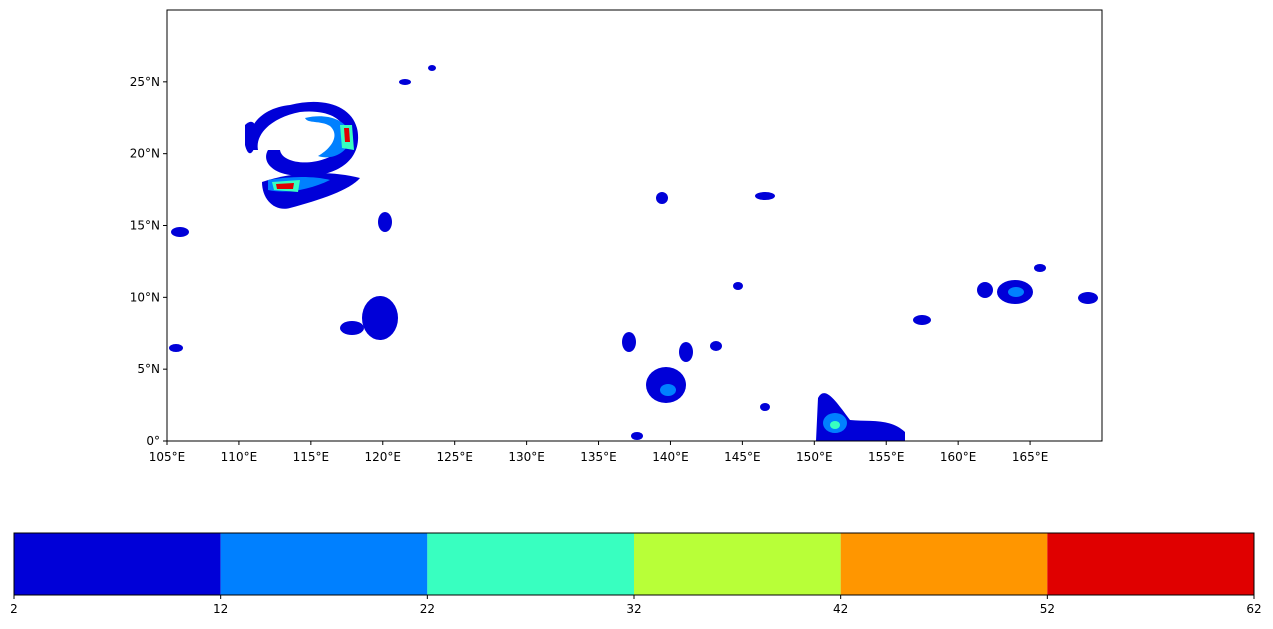 The width and height of the screenshot is (1273, 629). What do you see at coordinates (454, 457) in the screenshot?
I see `x-tick-label: 125°E` at bounding box center [454, 457].